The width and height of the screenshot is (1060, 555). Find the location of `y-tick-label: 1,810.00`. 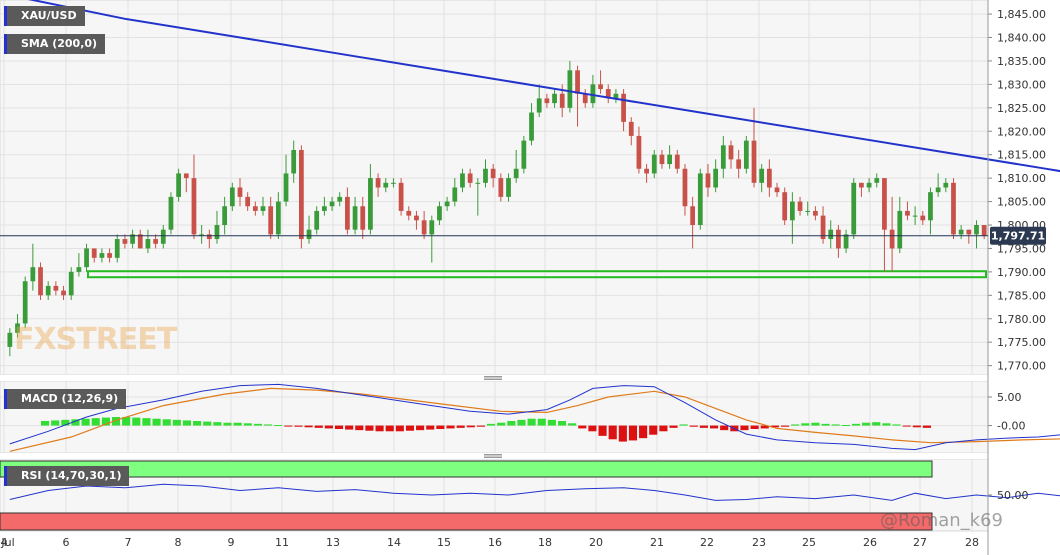

y-tick-label: 1,810.00 is located at coordinates (1021, 178).